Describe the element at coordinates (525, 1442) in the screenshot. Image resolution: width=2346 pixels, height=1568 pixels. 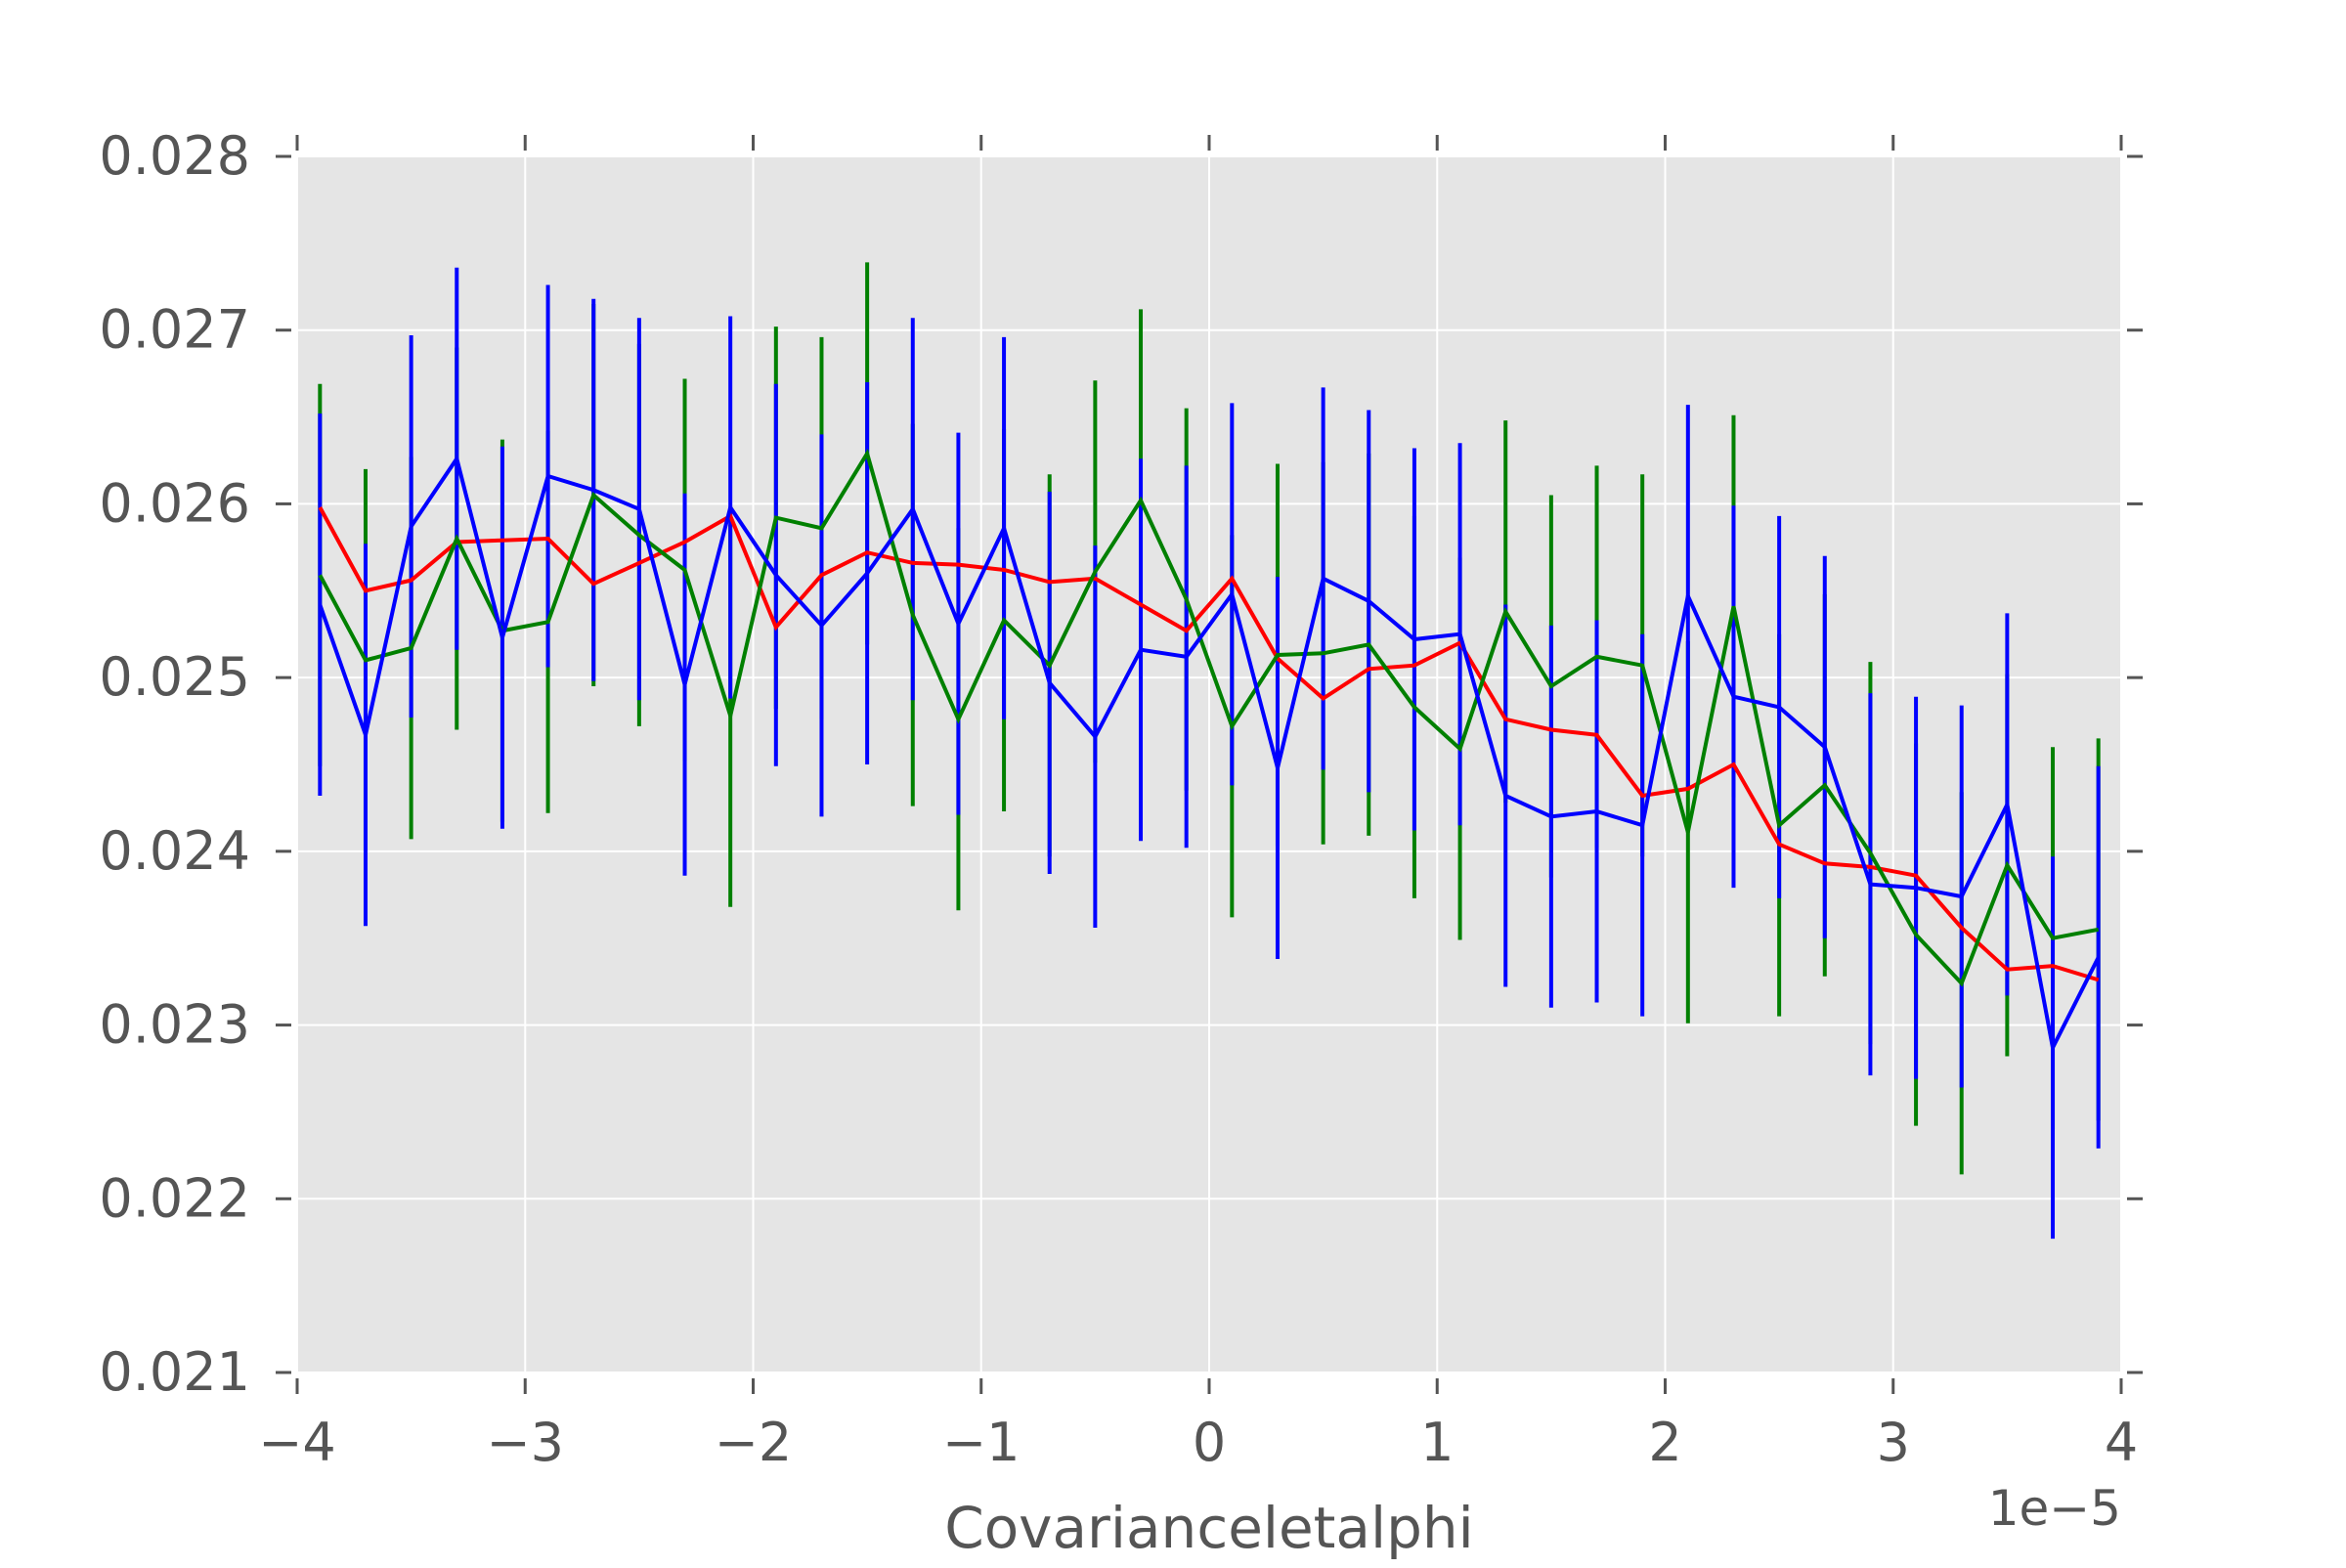
I see `x-tick-label: −3` at that location.